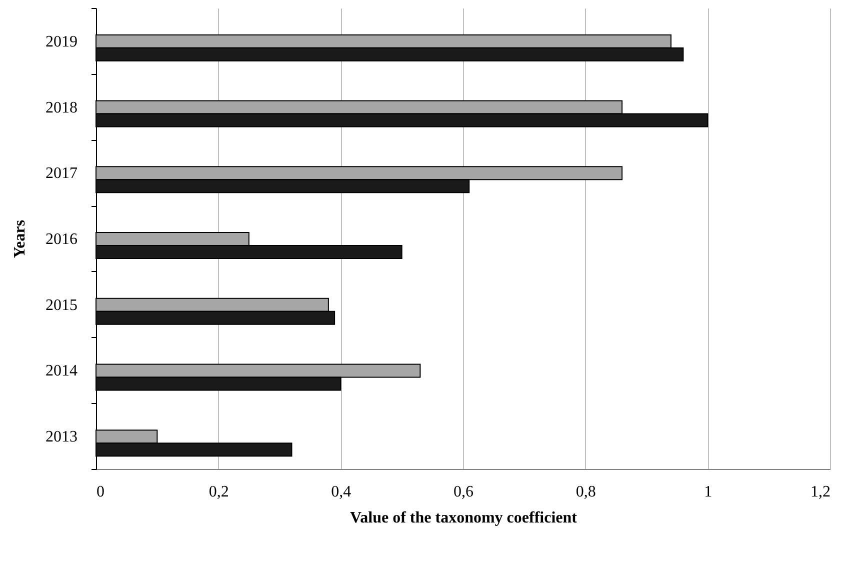  Describe the element at coordinates (62, 437) in the screenshot. I see `y-tick-label: 2013` at that location.